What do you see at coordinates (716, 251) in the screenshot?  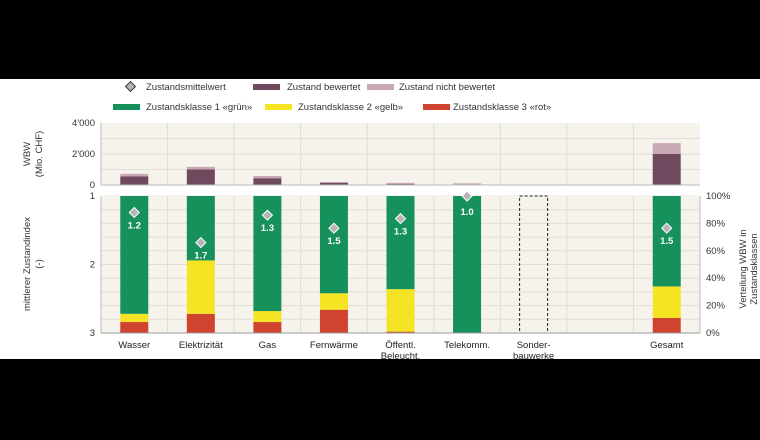 I see `right-ytick-label: 60%` at bounding box center [716, 251].